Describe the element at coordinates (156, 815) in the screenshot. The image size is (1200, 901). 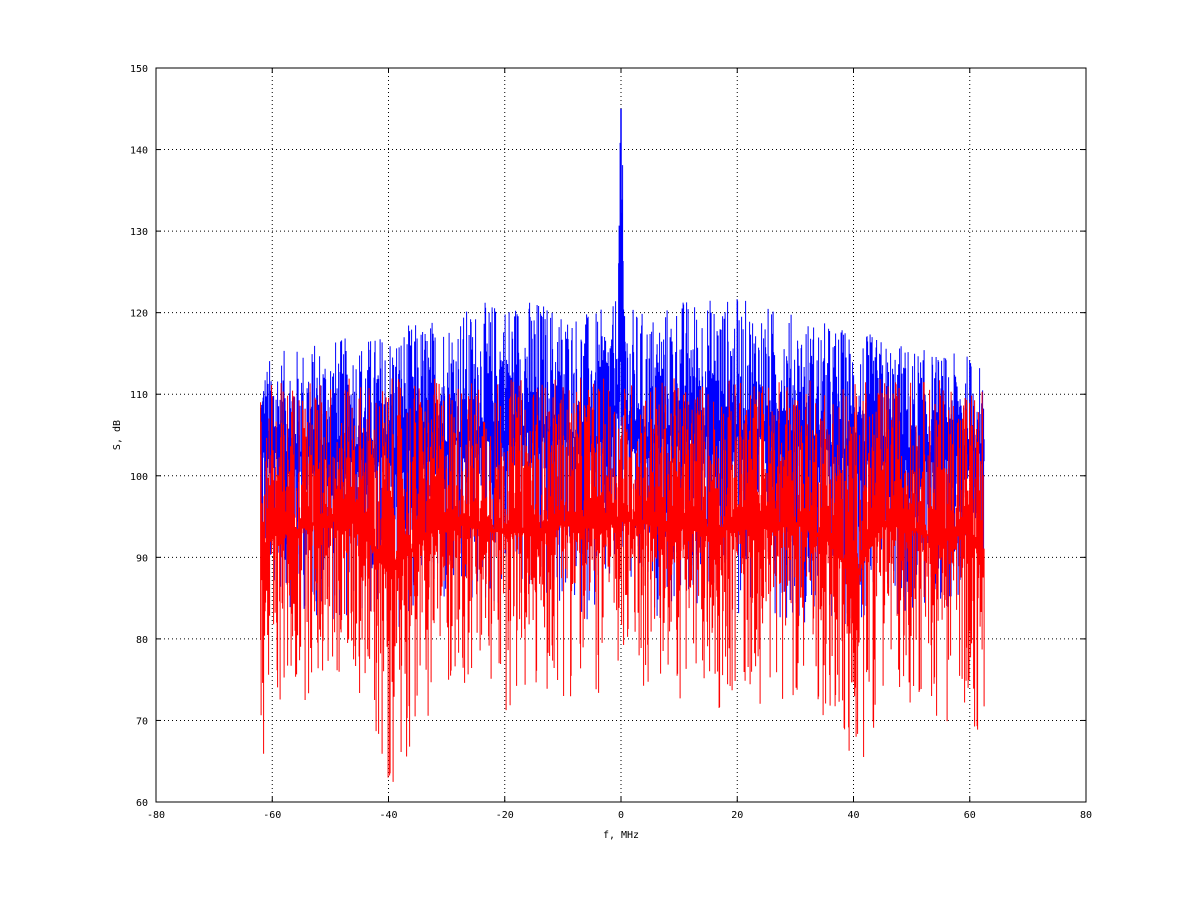
I see `x-tick-label: -80` at that location.